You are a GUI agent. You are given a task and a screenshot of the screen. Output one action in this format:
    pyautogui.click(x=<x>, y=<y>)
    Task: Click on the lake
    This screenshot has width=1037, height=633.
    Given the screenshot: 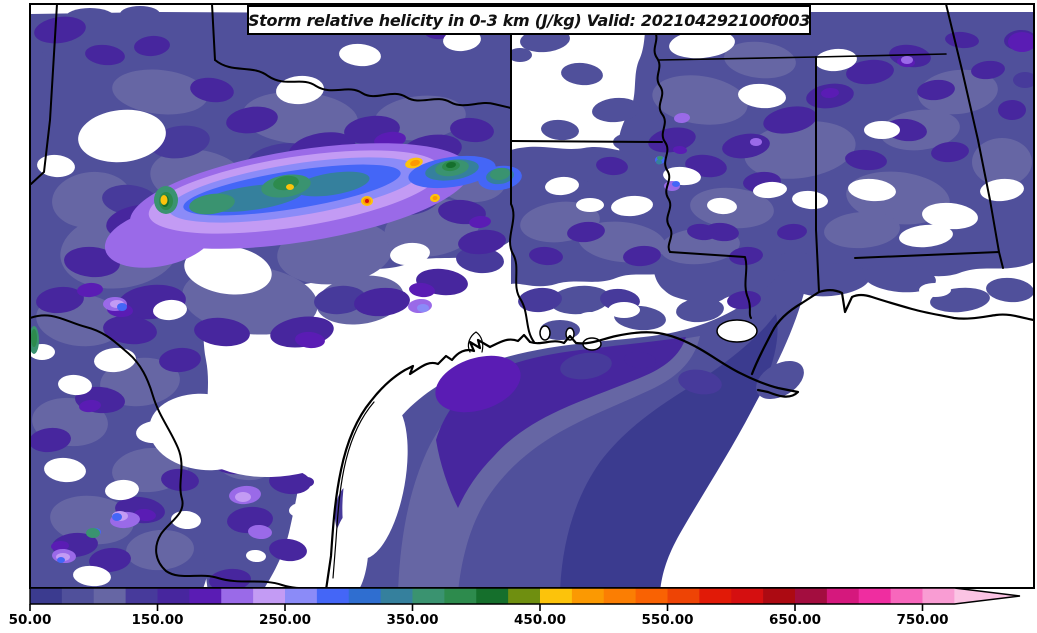 What is the action you would take?
    pyautogui.click(x=737, y=331)
    